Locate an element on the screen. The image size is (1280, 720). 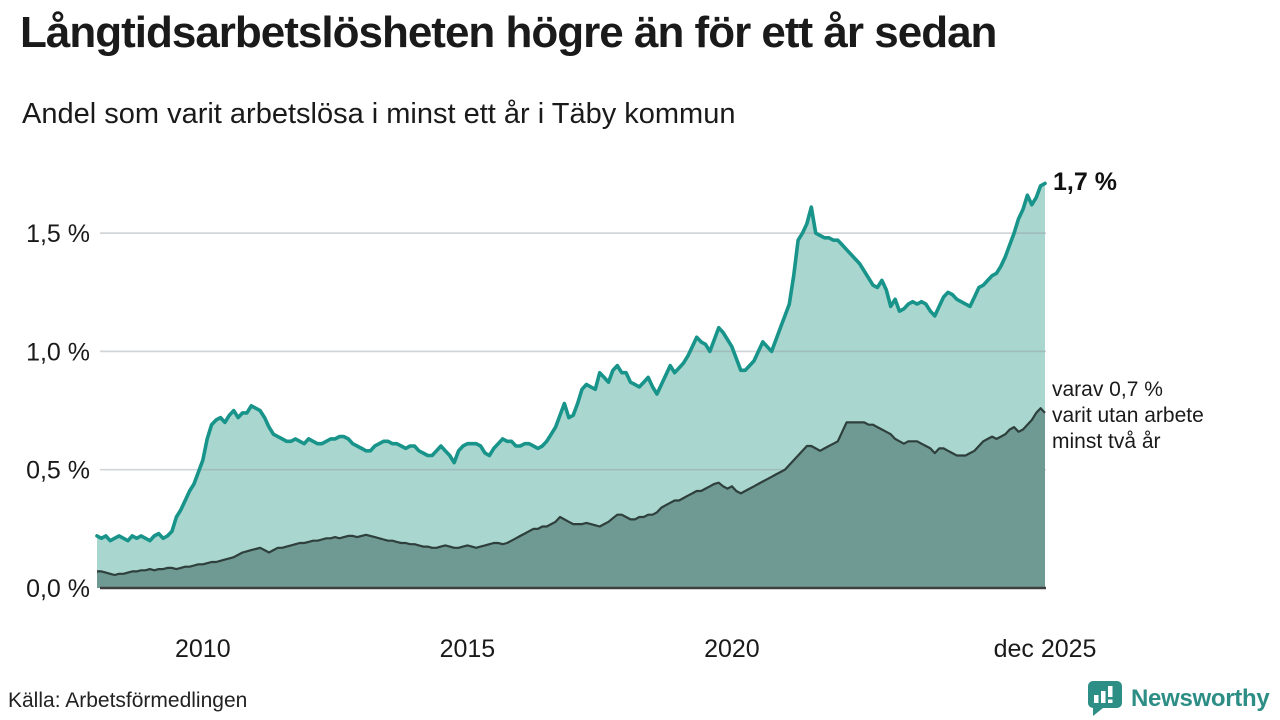
y-tick-label: 1,5 % is located at coordinates (58, 234).